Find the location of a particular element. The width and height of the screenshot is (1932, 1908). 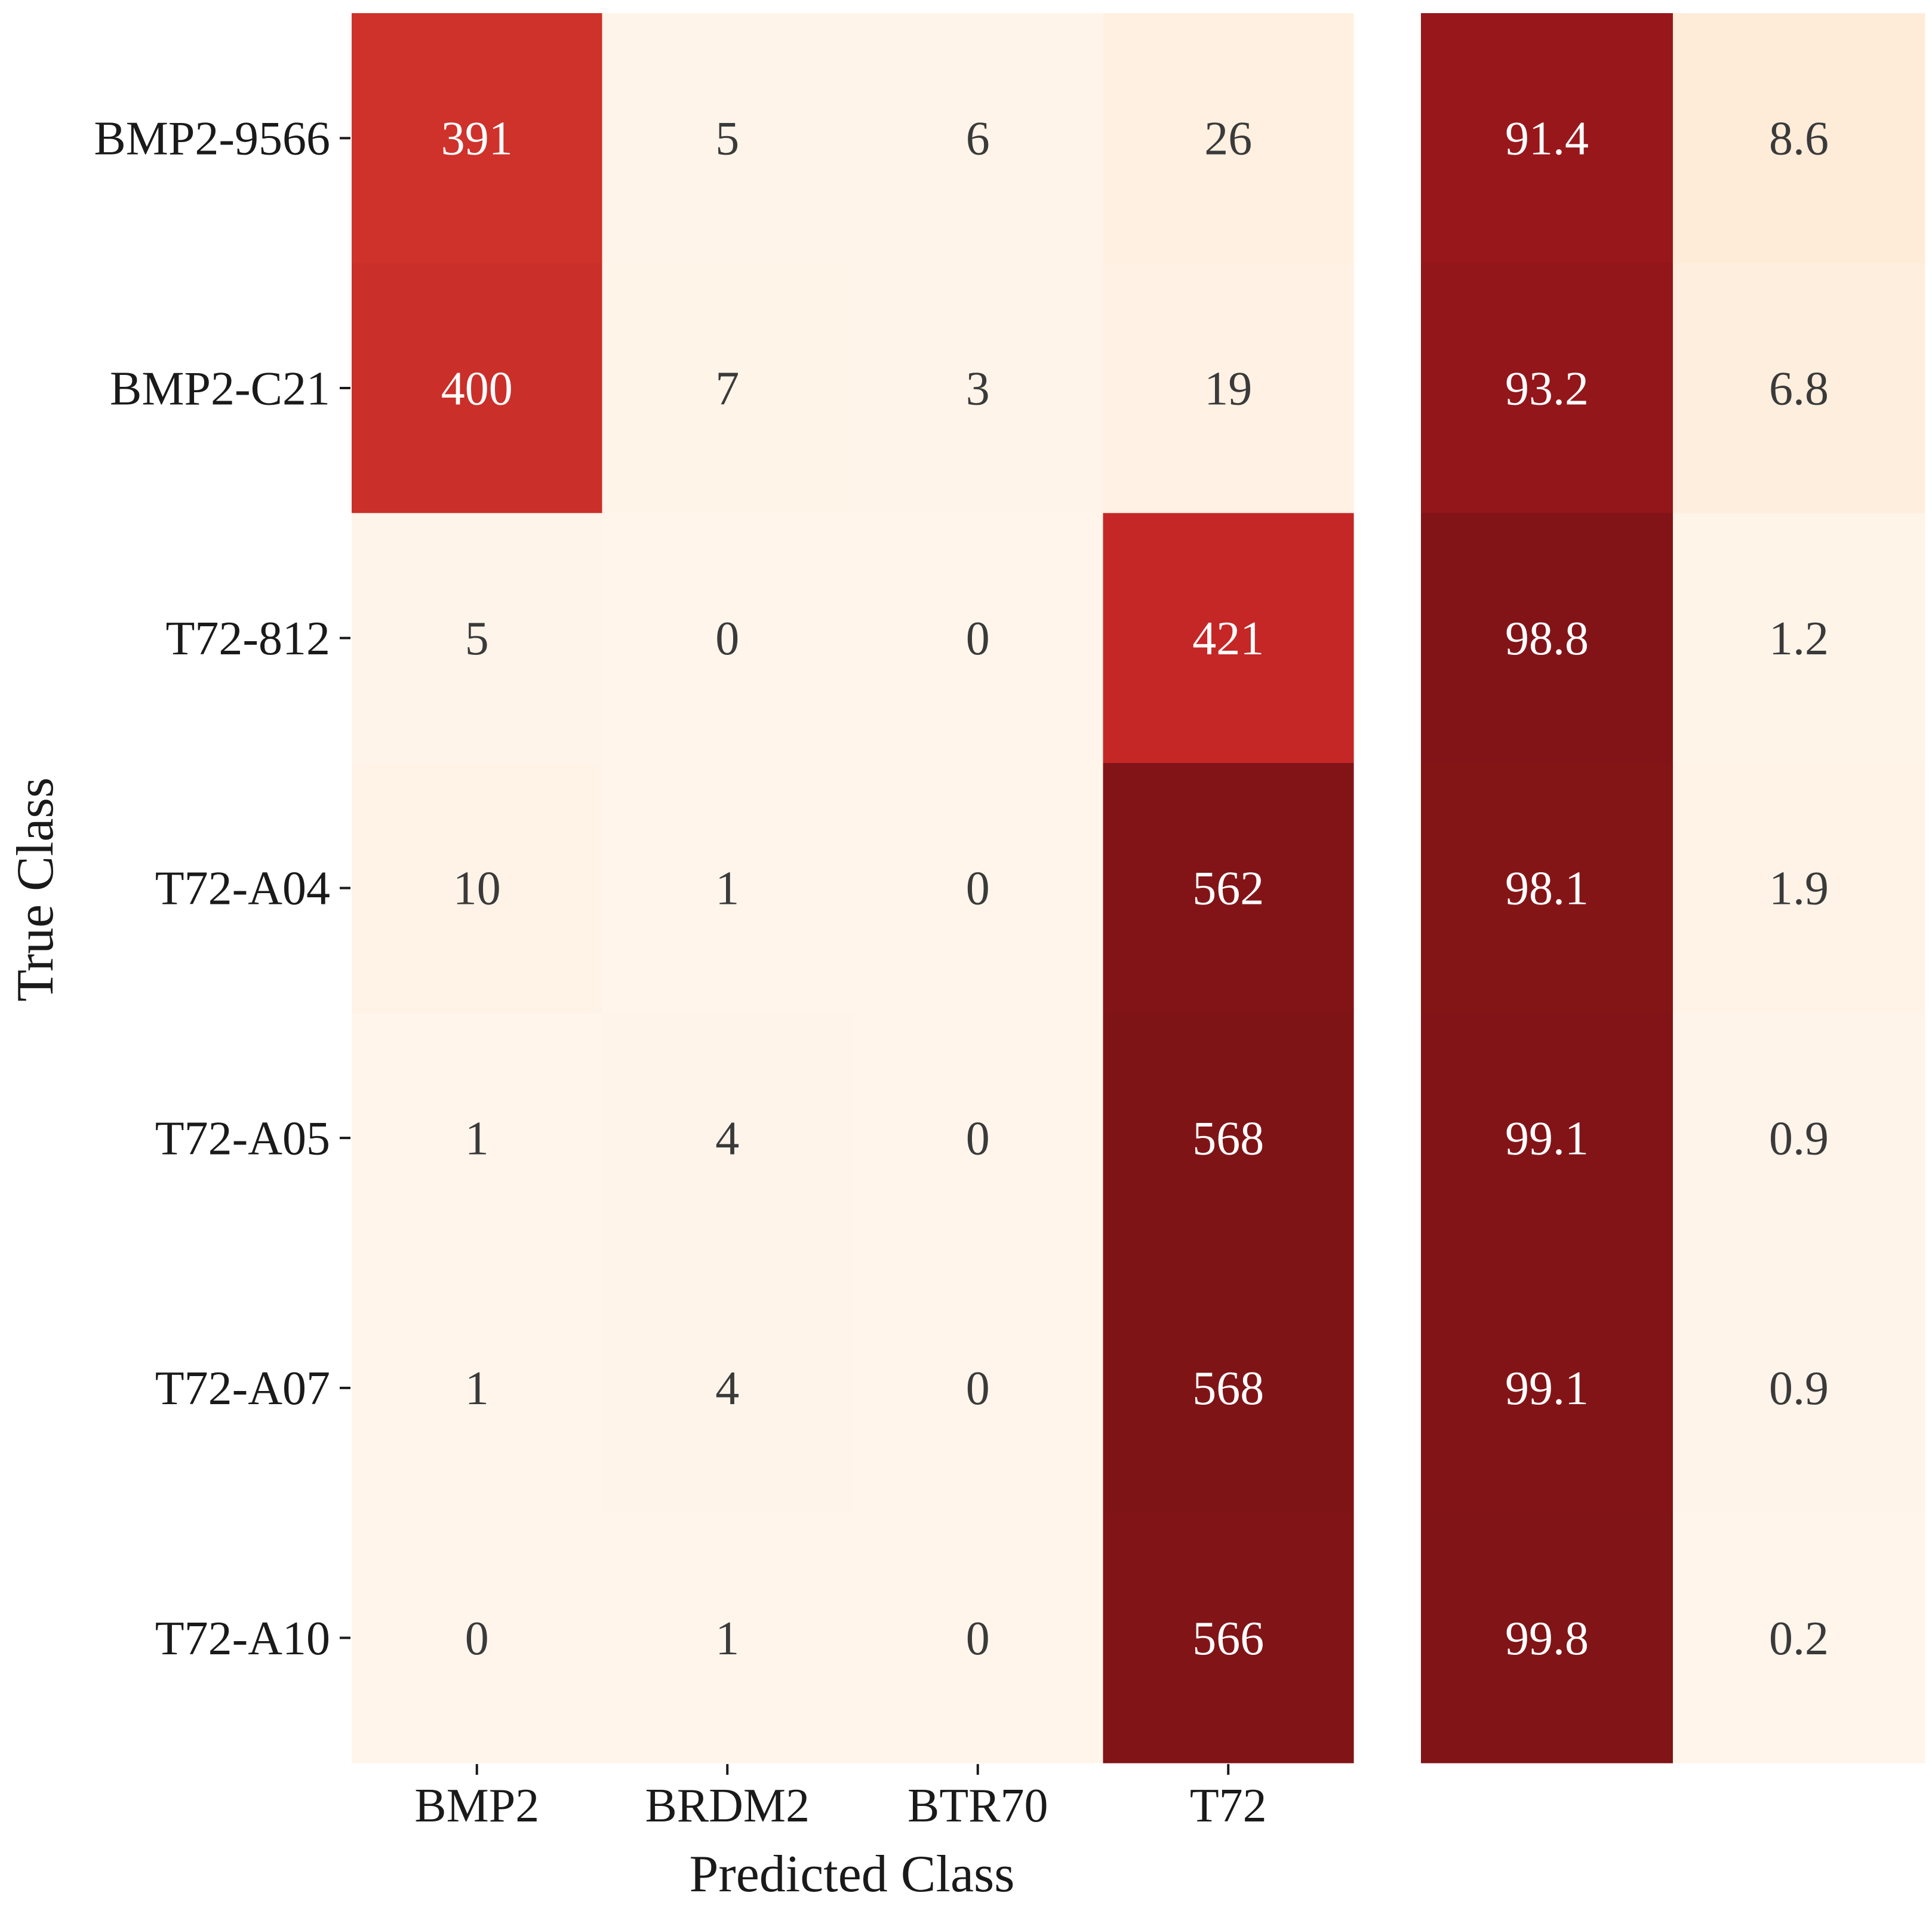

percentage-matrix-value-label: 8.6 is located at coordinates (1799, 139).